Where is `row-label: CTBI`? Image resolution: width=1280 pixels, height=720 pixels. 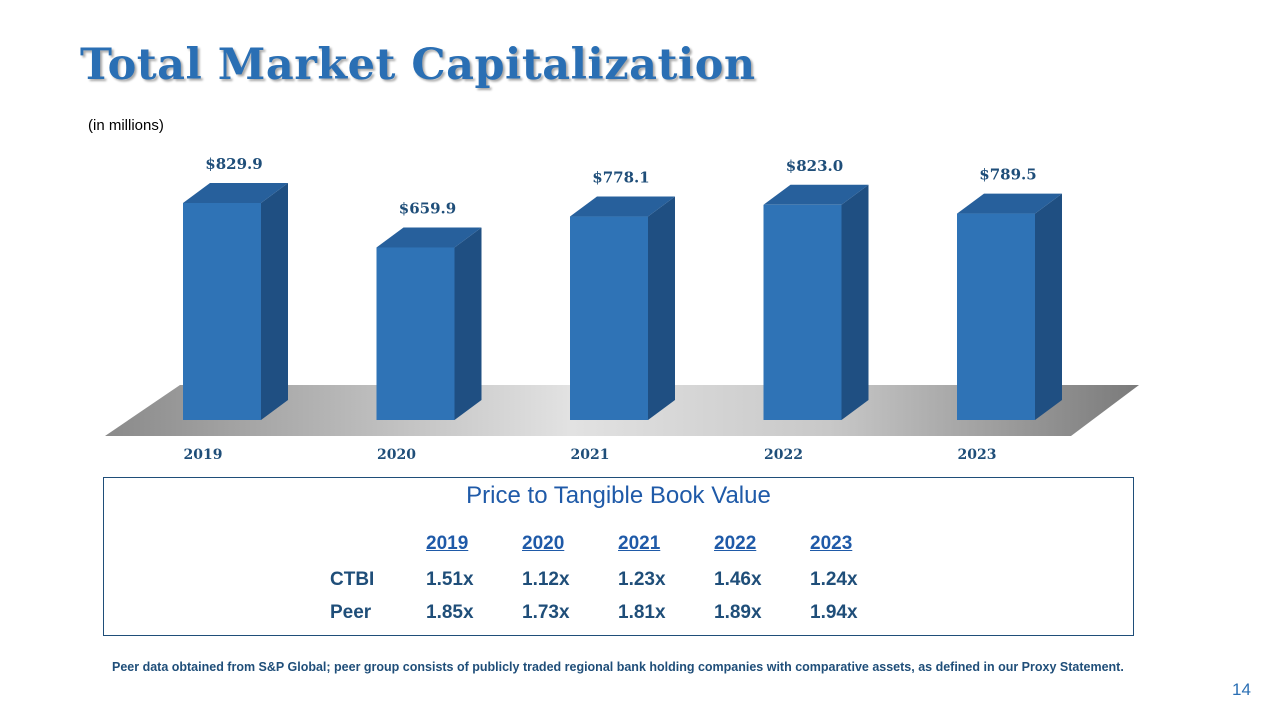
row-label: CTBI is located at coordinates (352, 579).